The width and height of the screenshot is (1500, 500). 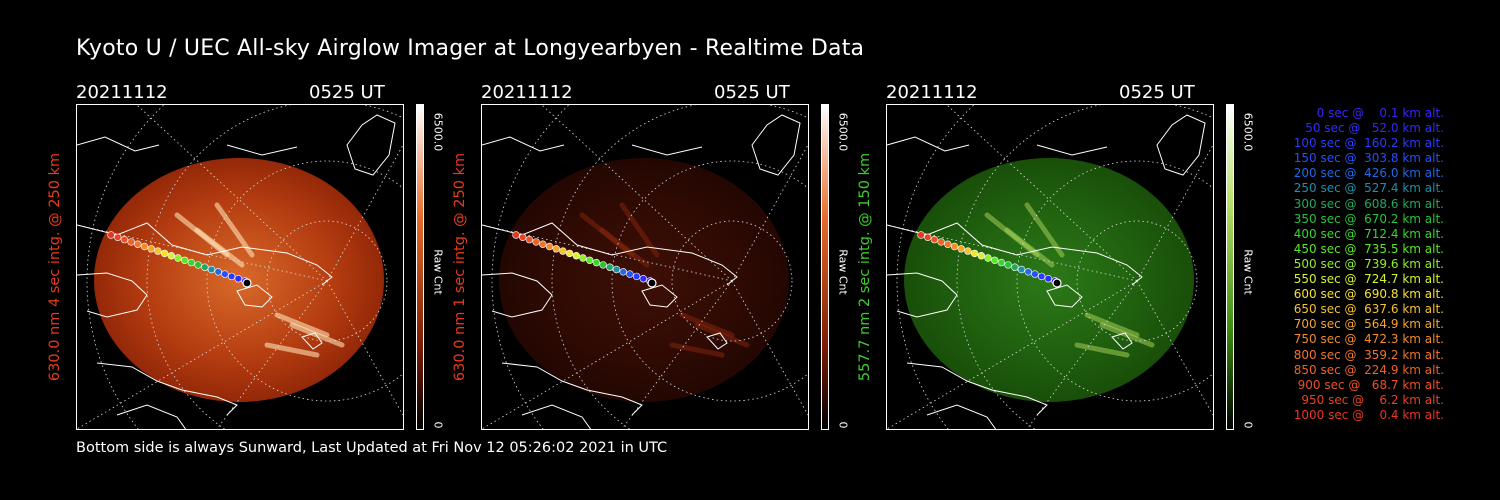 I want to click on legend-row: 600 sec @ 690.8 km alt., so click(x=1366, y=294).